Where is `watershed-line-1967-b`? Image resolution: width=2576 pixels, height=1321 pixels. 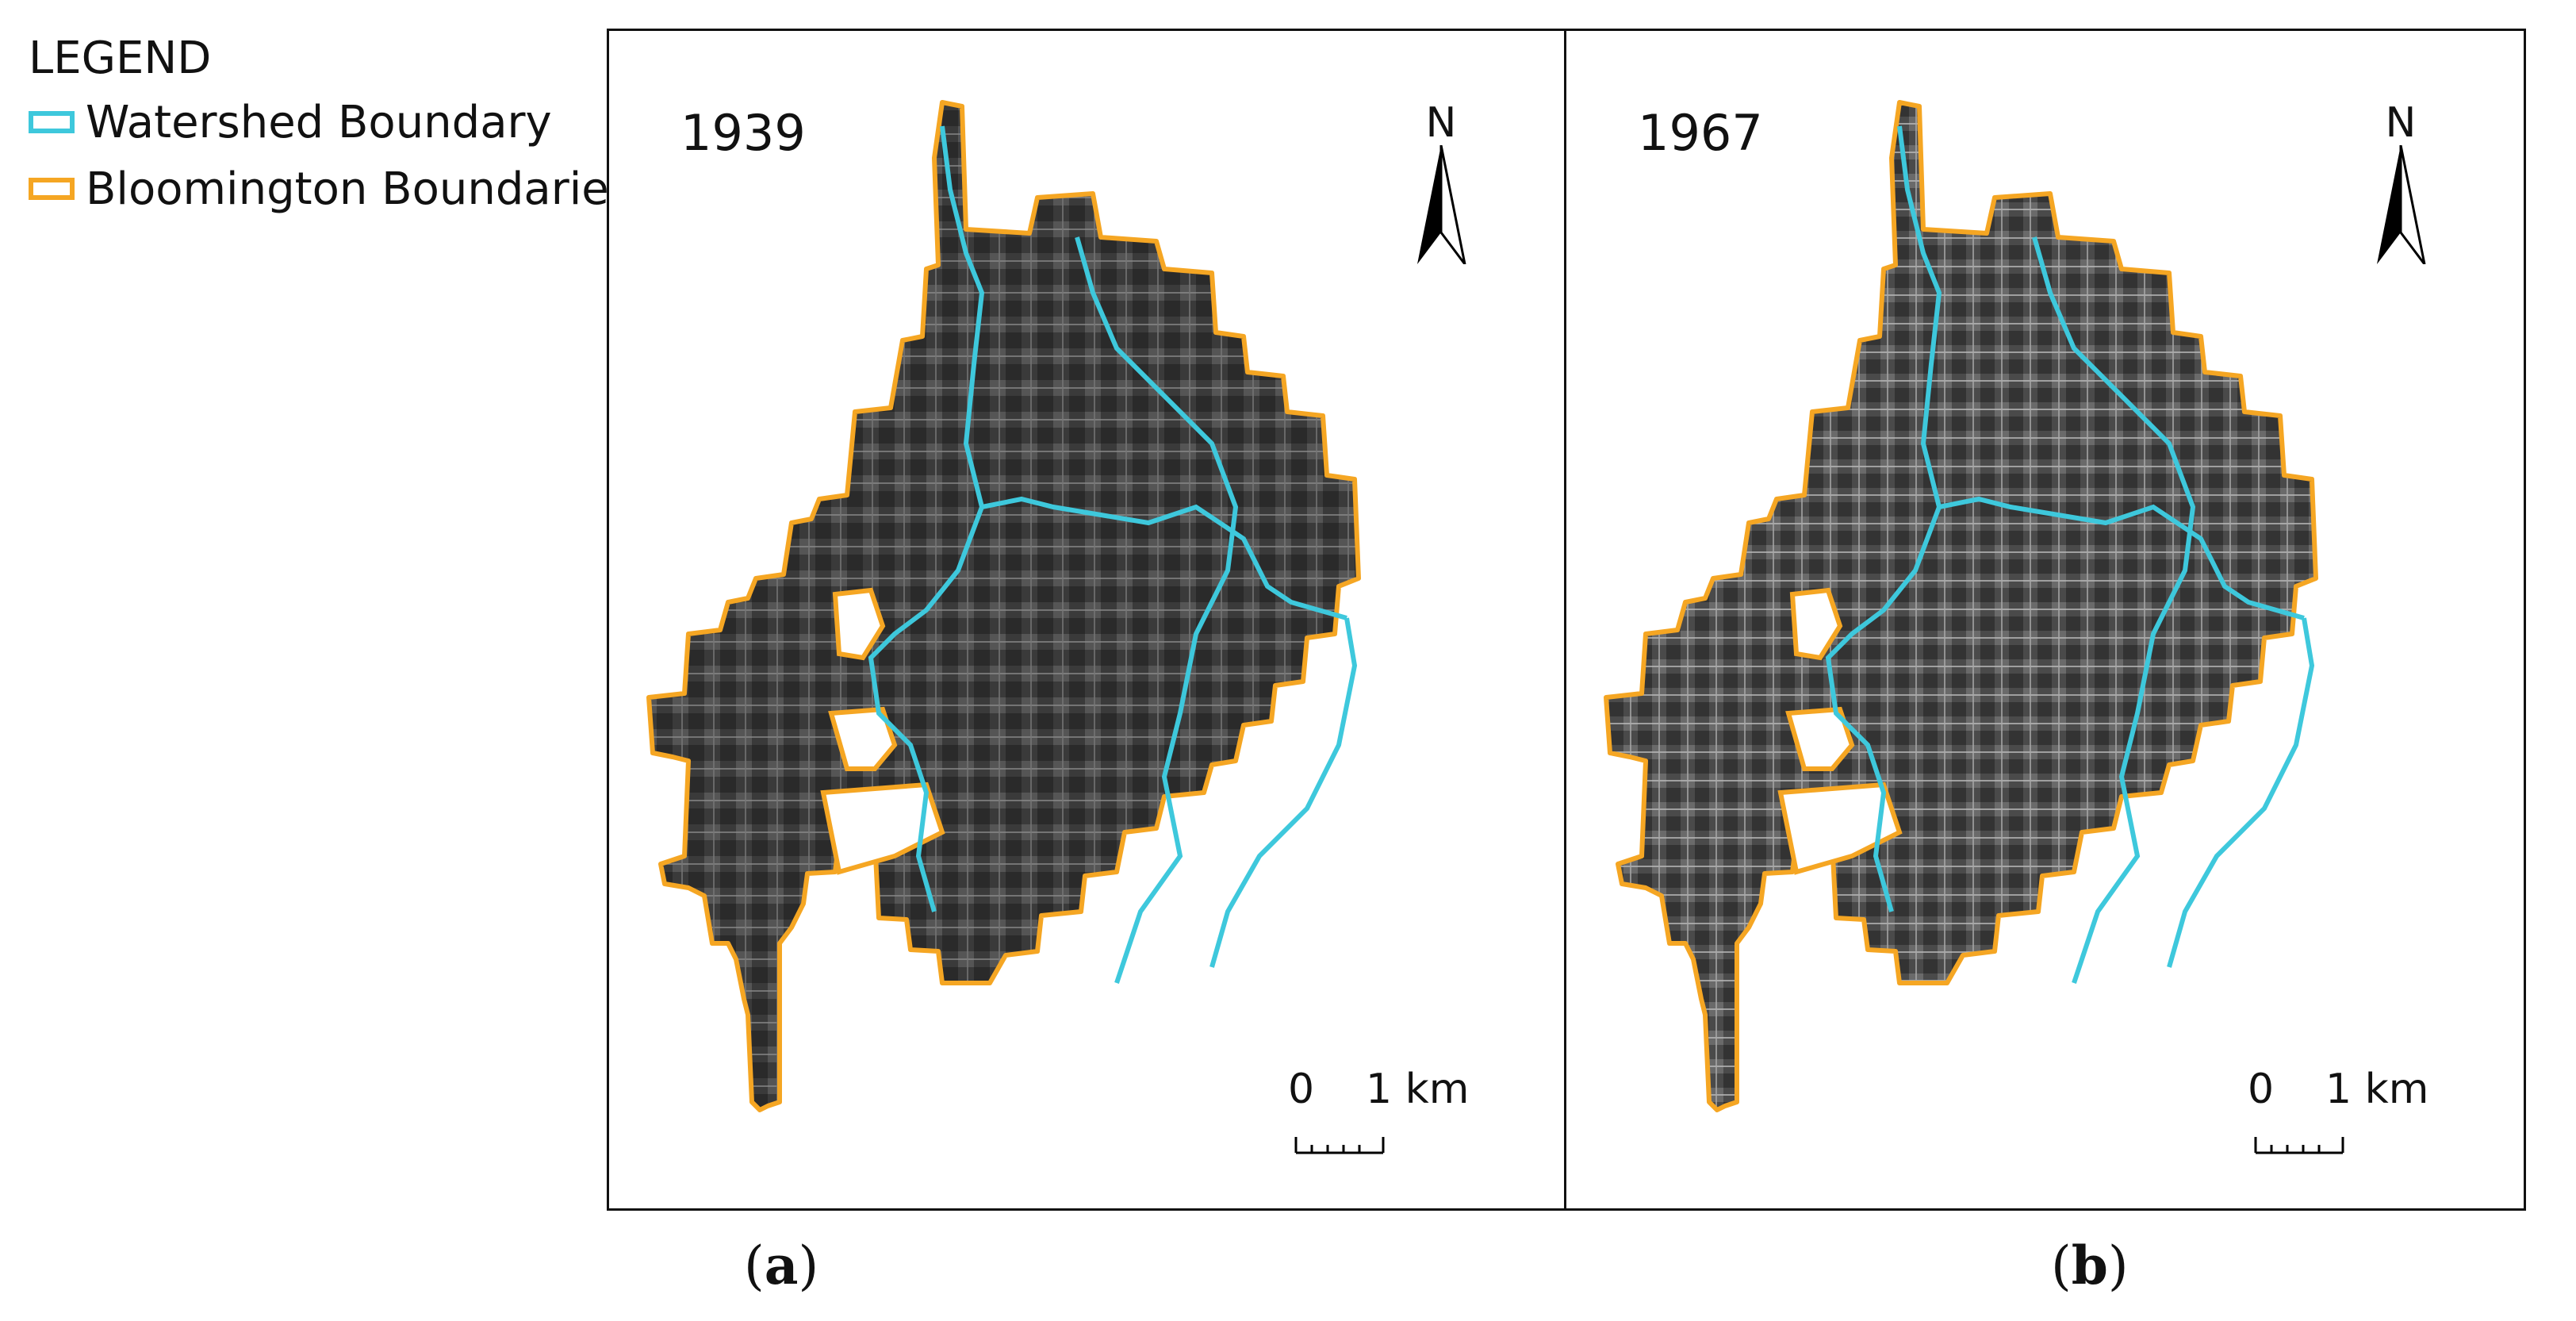 watershed-line-1967-b is located at coordinates (2122, 558).